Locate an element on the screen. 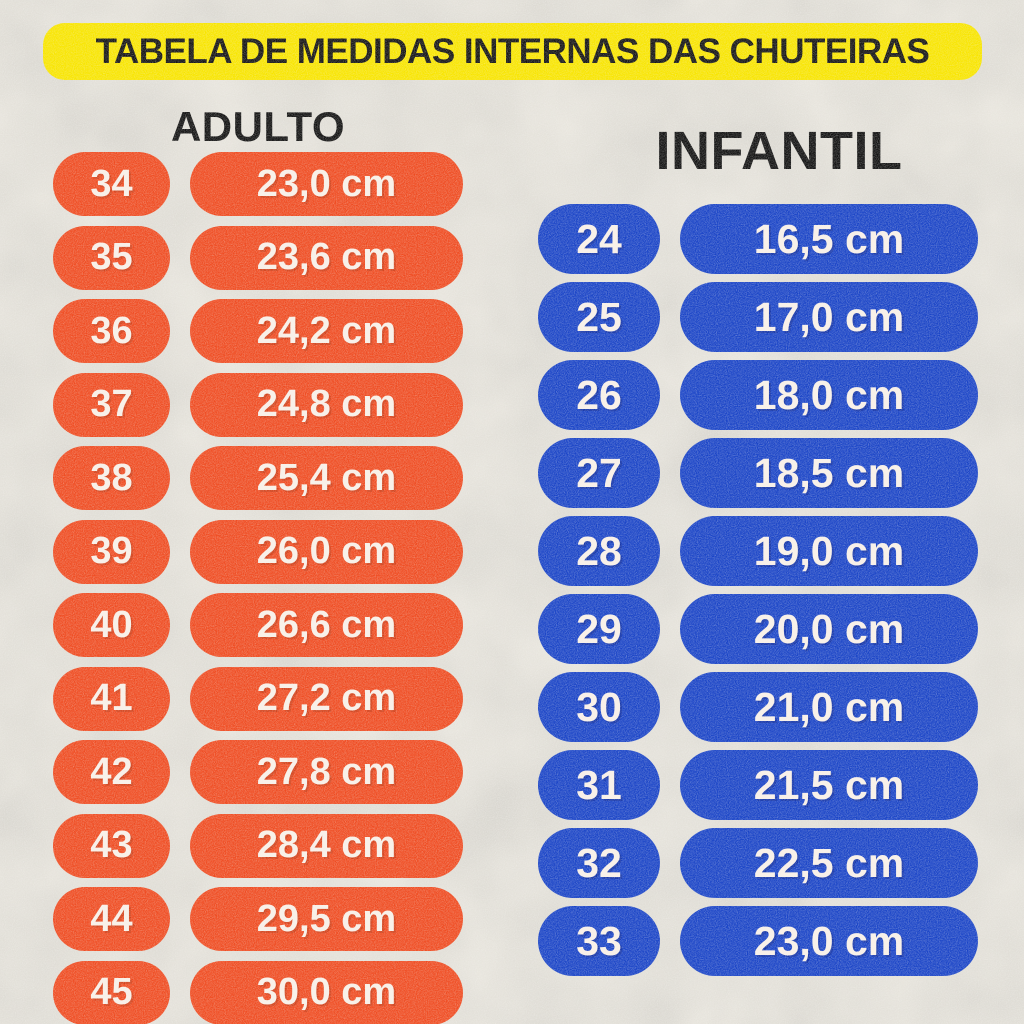 Image resolution: width=1024 pixels, height=1024 pixels. infant-column-header: INFANTIL is located at coordinates (779, 151).